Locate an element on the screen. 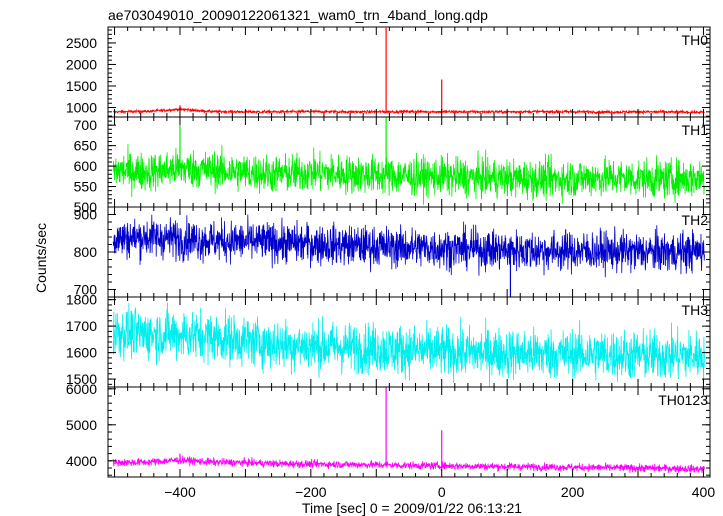  panel-label: TH1 is located at coordinates (695, 130).